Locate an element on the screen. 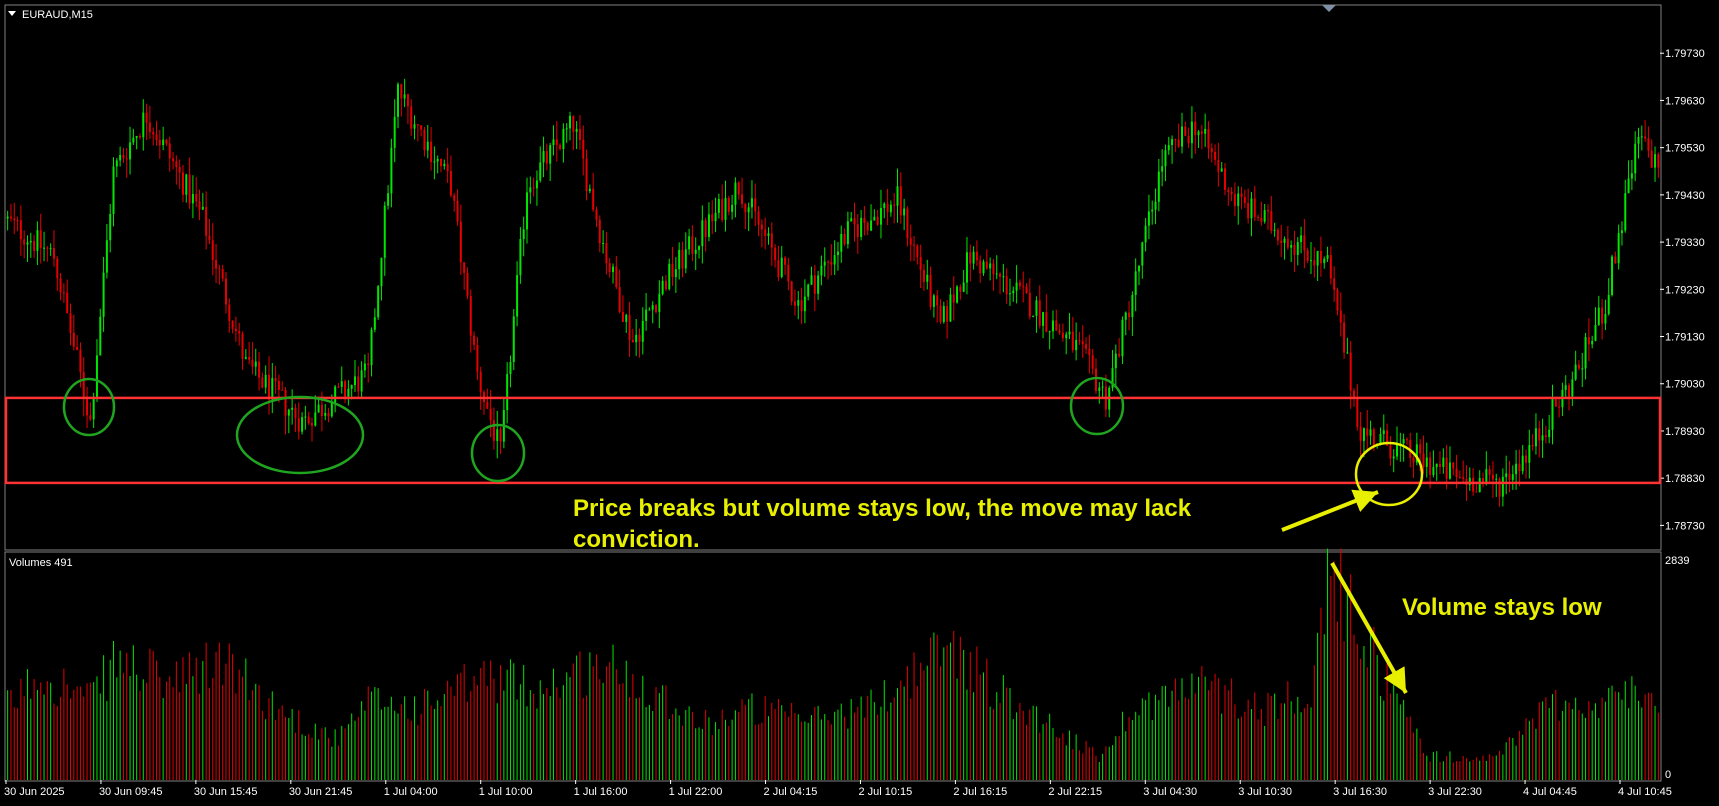  volume-note-arrow is located at coordinates (1369, 628).